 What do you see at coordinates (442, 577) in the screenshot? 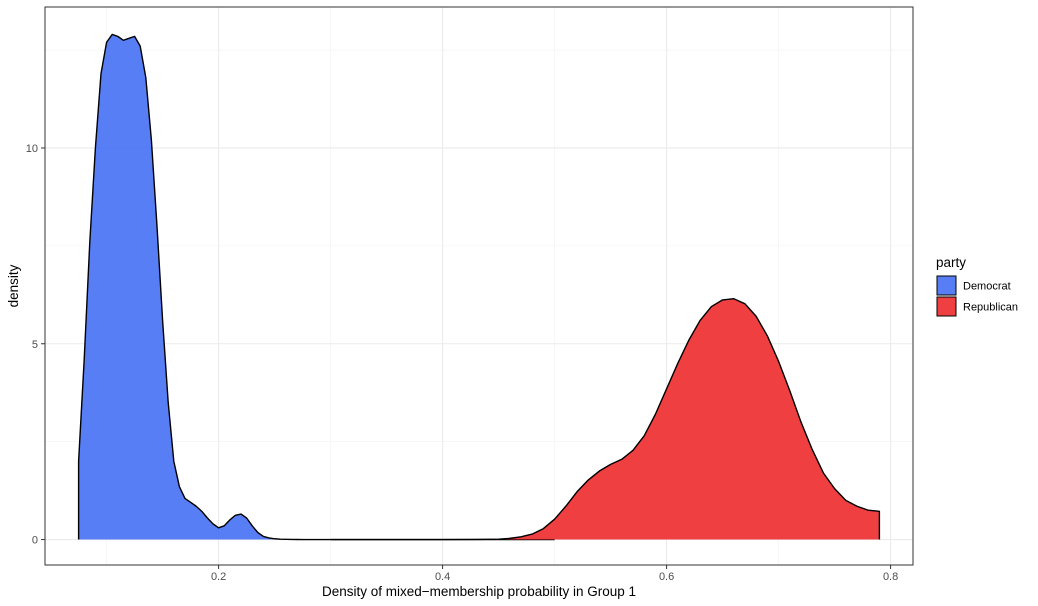
I see `x-tick-label: 0.4` at bounding box center [442, 577].